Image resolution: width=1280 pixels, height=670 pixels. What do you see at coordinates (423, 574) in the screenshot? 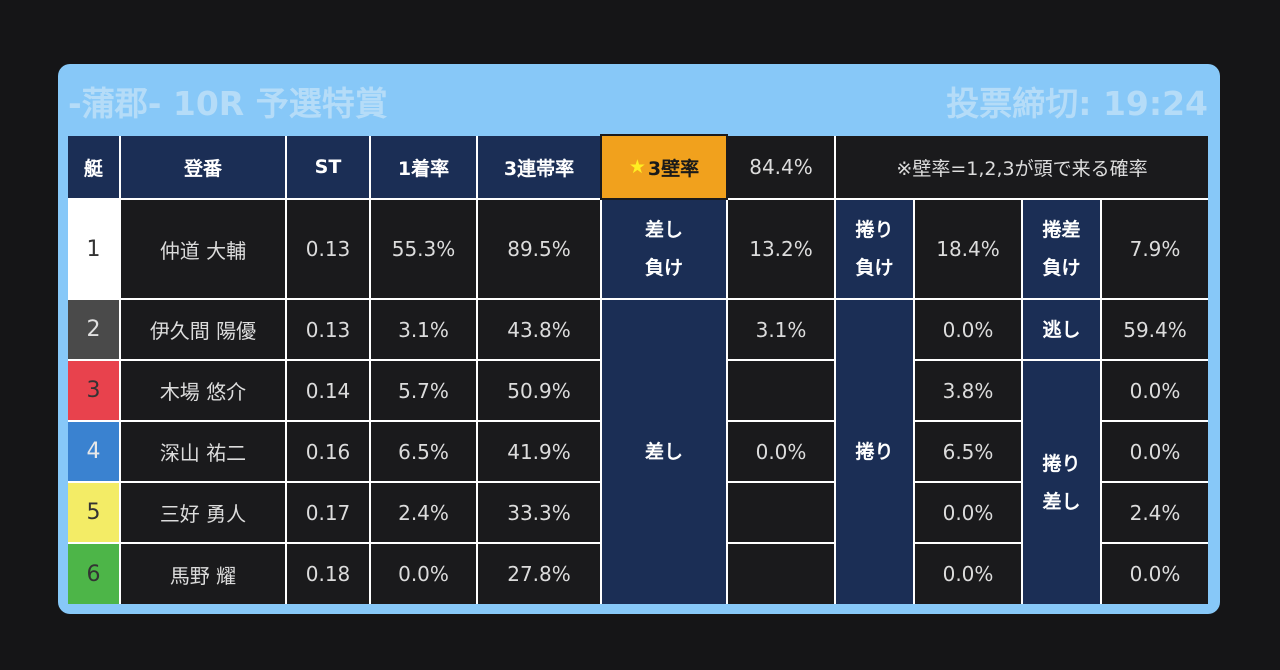
I see `racer-win-rate: 0.0%` at bounding box center [423, 574].